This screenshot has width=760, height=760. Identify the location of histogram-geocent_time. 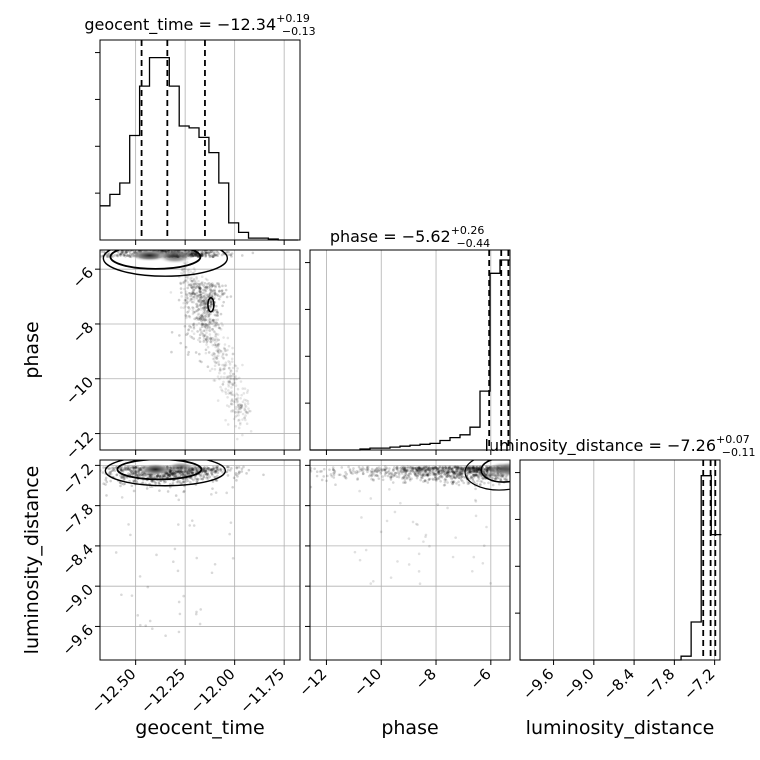
(199, 148).